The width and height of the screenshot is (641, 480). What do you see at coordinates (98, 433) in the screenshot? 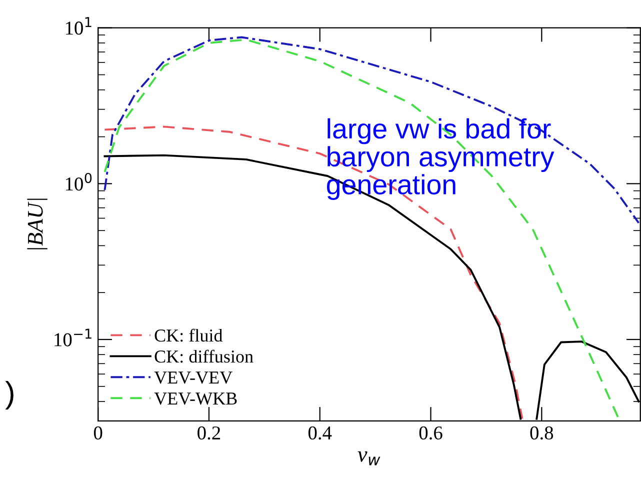
I see `x-tick-label: 0` at bounding box center [98, 433].